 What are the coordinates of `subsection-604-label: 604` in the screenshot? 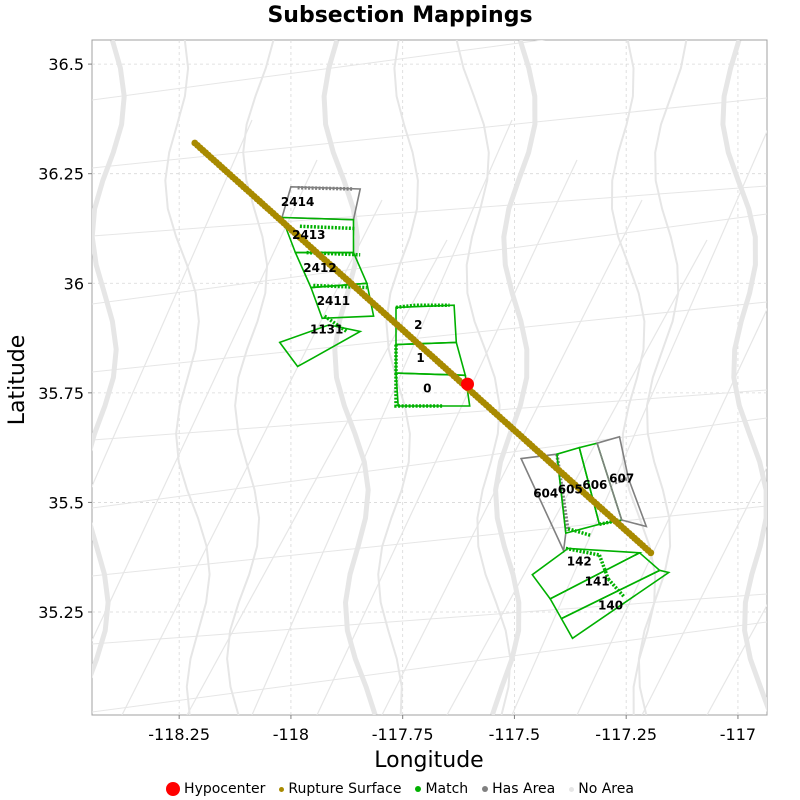 It's located at (545, 494).